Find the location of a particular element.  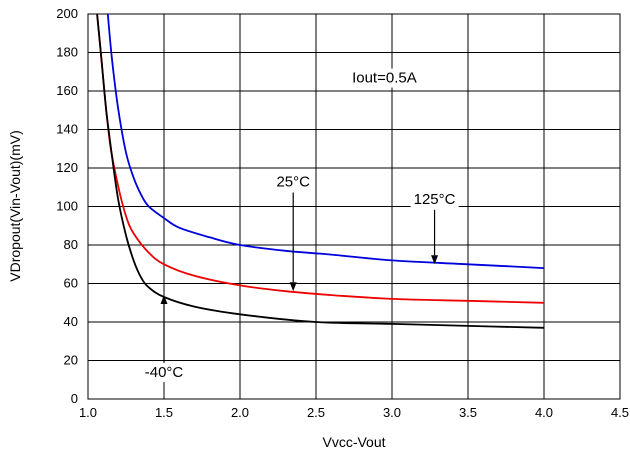

y-tick-label: 120 is located at coordinates (67, 167).